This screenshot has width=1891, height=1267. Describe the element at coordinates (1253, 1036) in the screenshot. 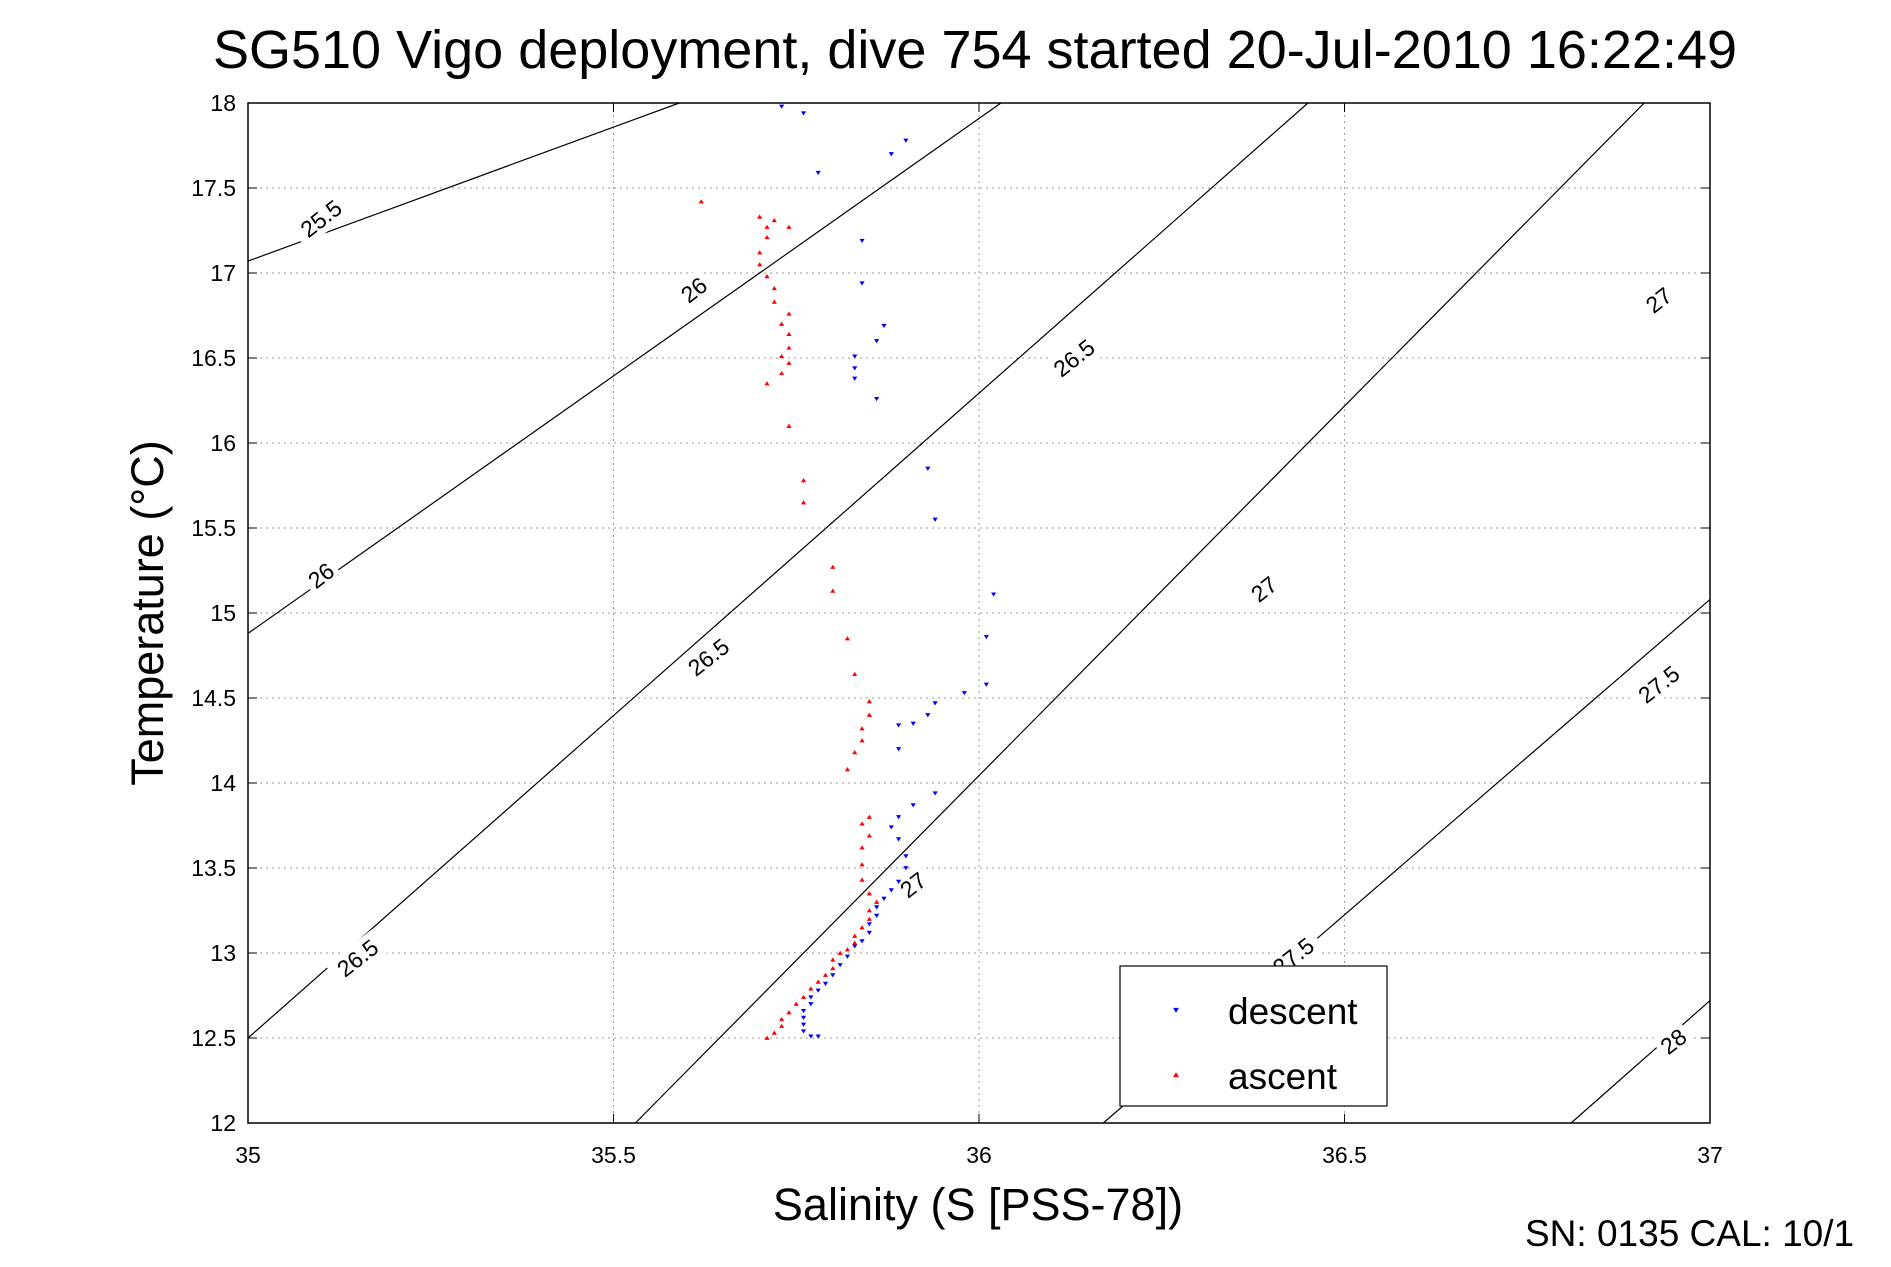

I see `legend: descent ascent` at that location.